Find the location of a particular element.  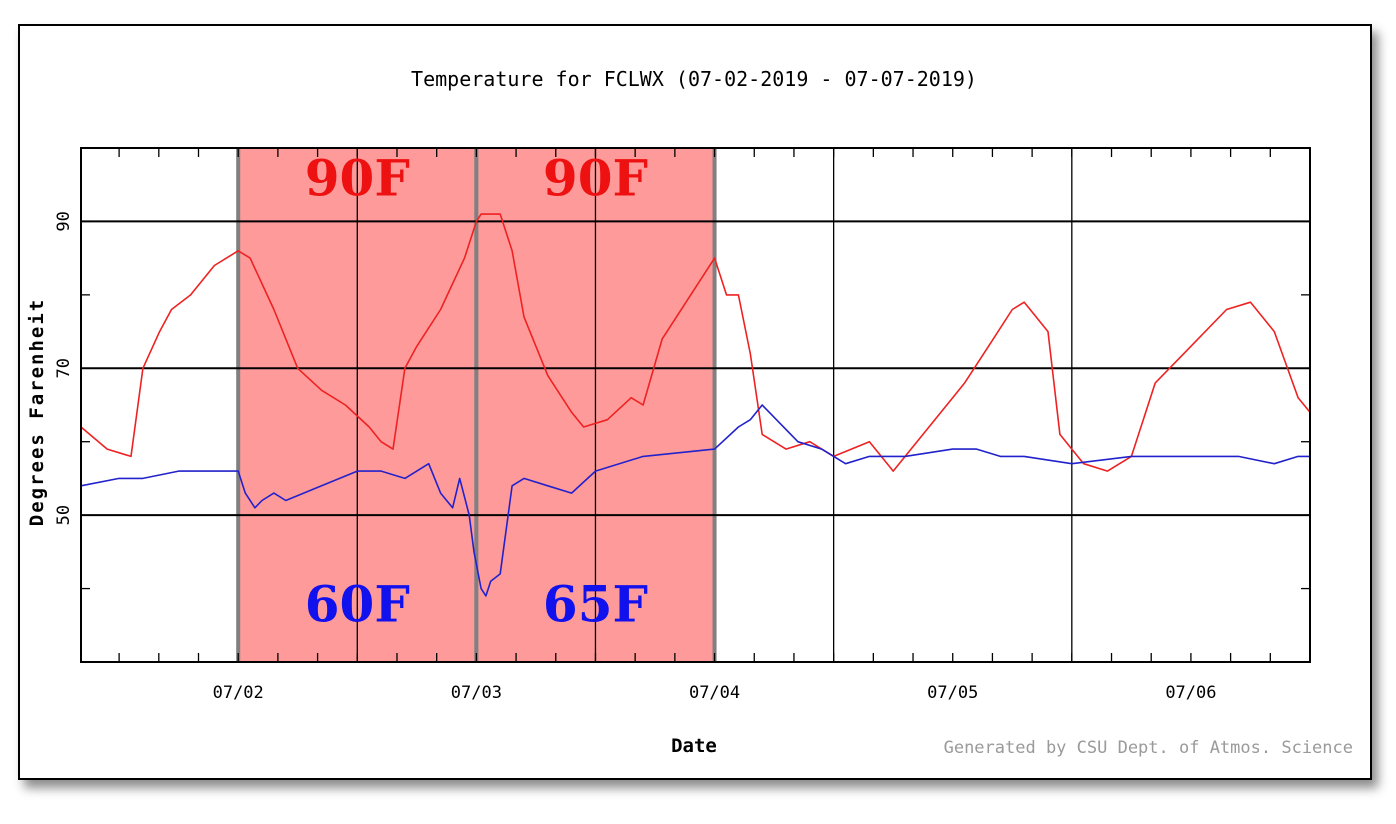

y-tick-label: 70 is located at coordinates (64, 368).